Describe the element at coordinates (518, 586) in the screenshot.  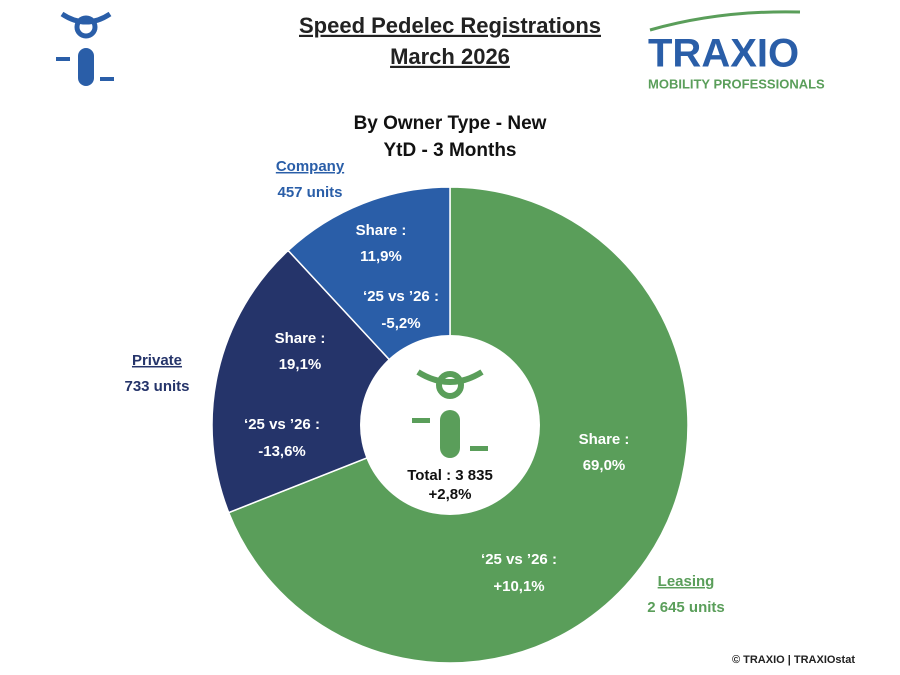
I see `growth-label: +10,1%` at that location.